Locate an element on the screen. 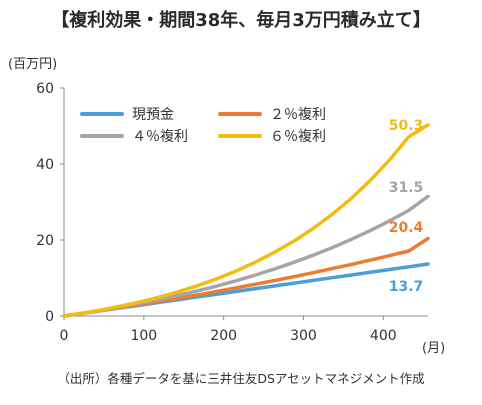 This screenshot has width=482, height=405. y-tick-label: 0 is located at coordinates (49, 317).